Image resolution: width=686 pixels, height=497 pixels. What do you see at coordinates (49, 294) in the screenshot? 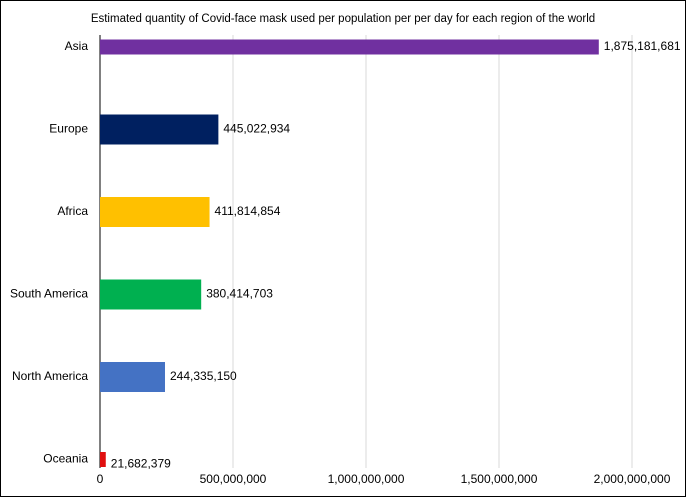
I see `y-tick-label: South America` at bounding box center [49, 294].